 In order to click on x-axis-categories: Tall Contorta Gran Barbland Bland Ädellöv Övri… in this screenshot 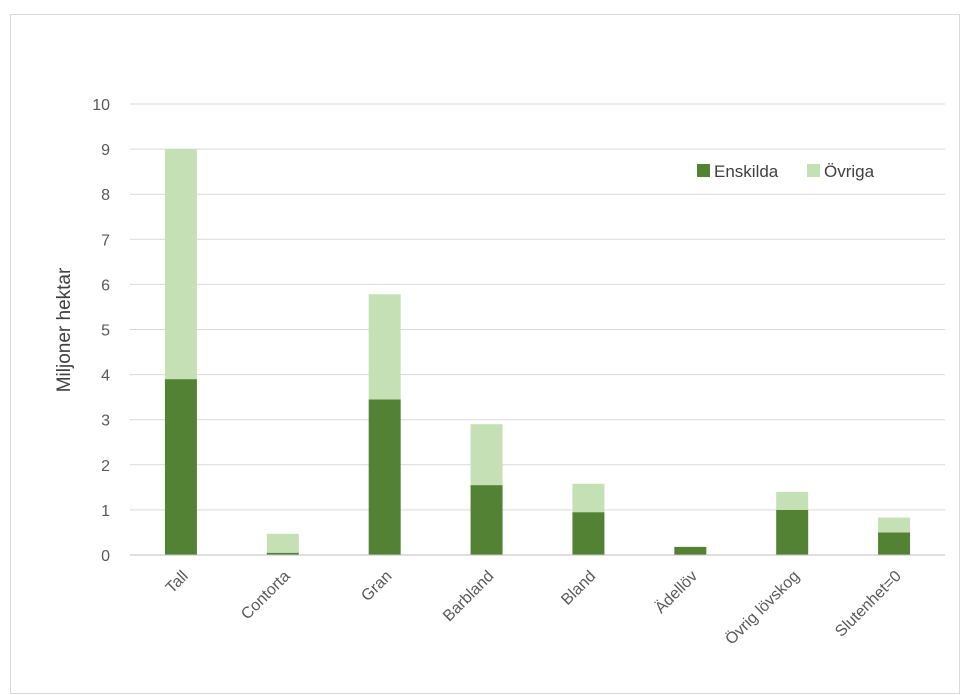, I will do `click(534, 607)`.